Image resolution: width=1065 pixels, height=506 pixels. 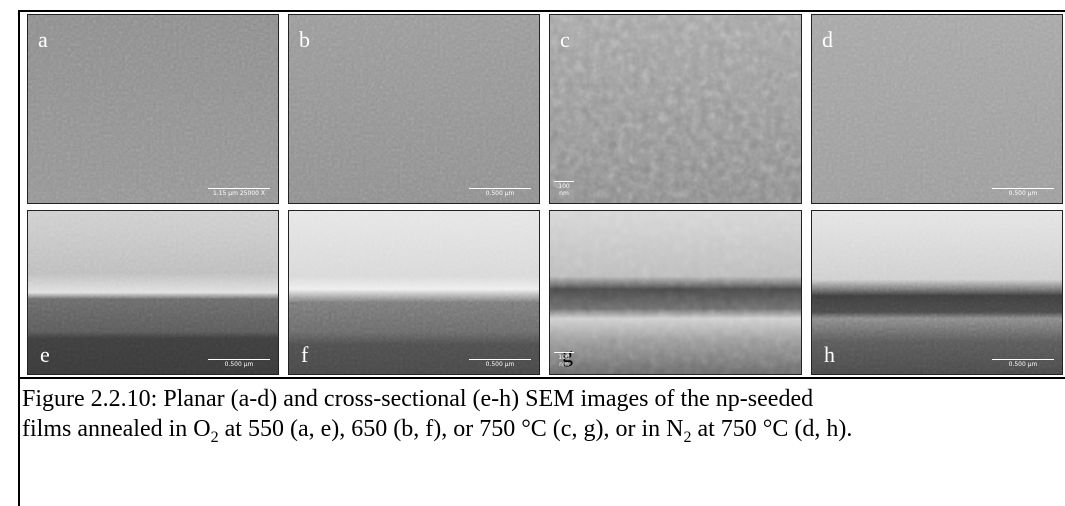 I want to click on sem-image: h 0.500 µm, so click(x=937, y=292).